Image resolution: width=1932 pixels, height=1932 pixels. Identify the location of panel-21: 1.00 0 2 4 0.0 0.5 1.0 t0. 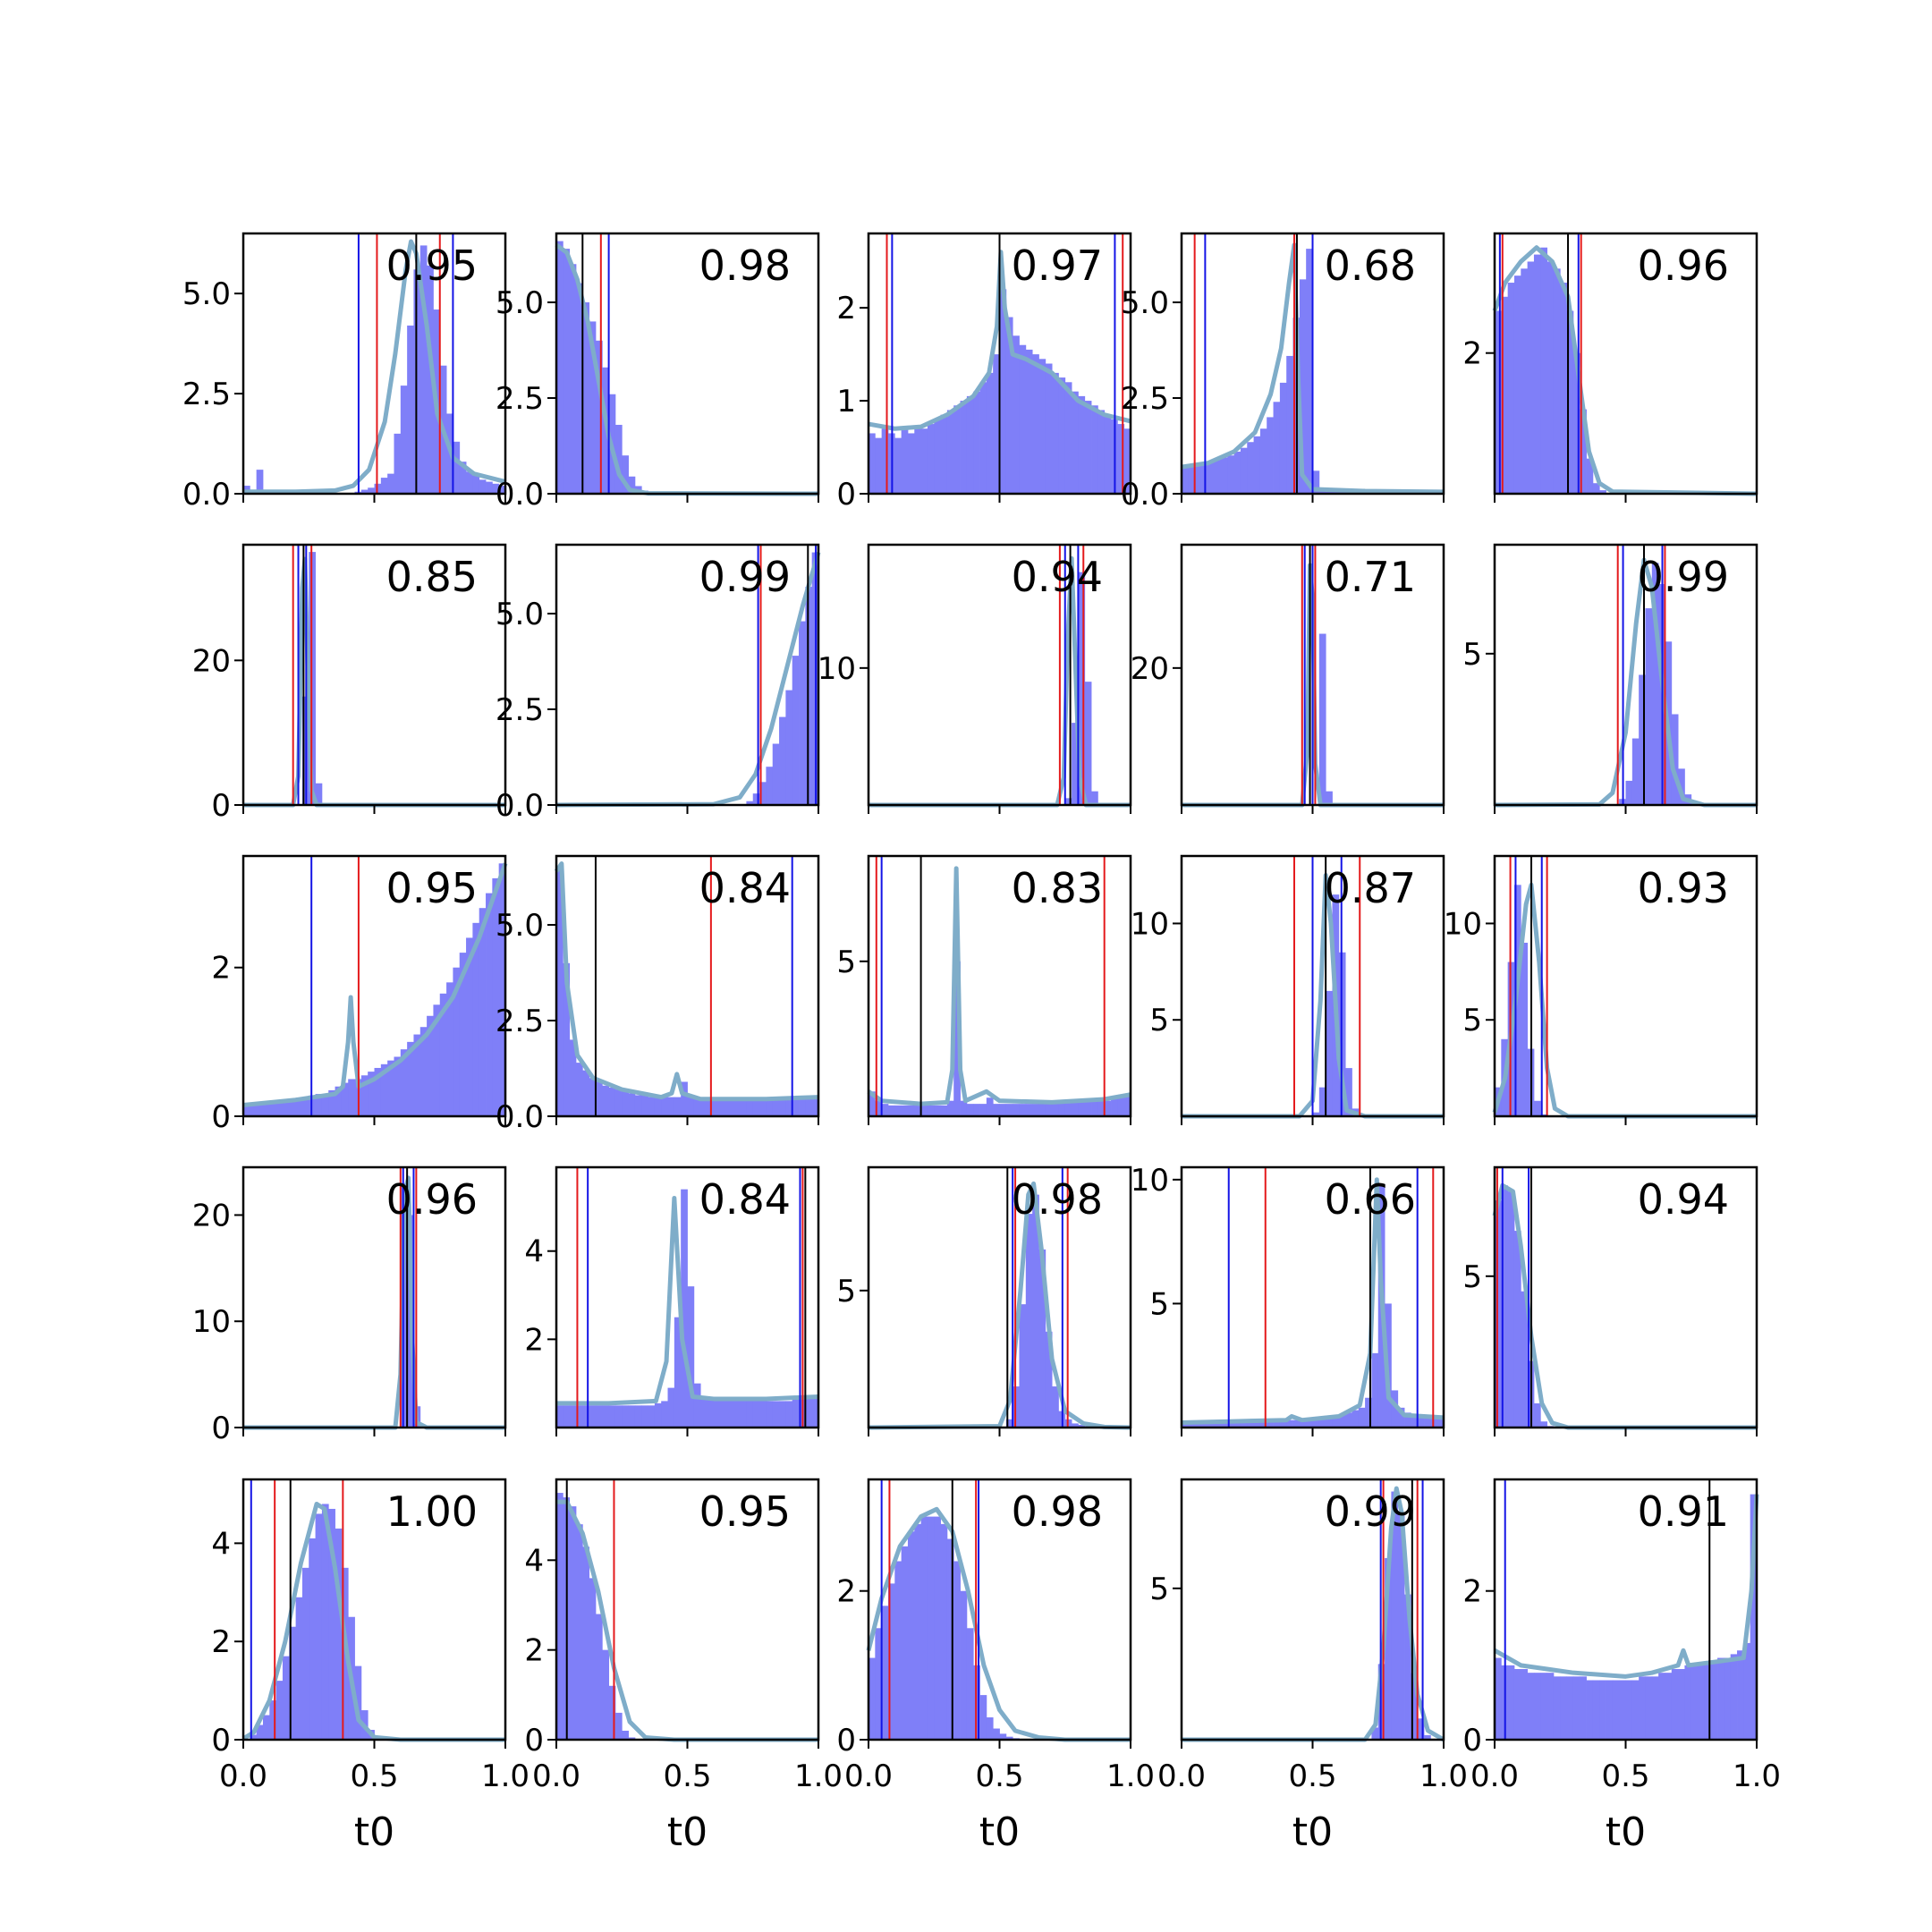
(370, 1666).